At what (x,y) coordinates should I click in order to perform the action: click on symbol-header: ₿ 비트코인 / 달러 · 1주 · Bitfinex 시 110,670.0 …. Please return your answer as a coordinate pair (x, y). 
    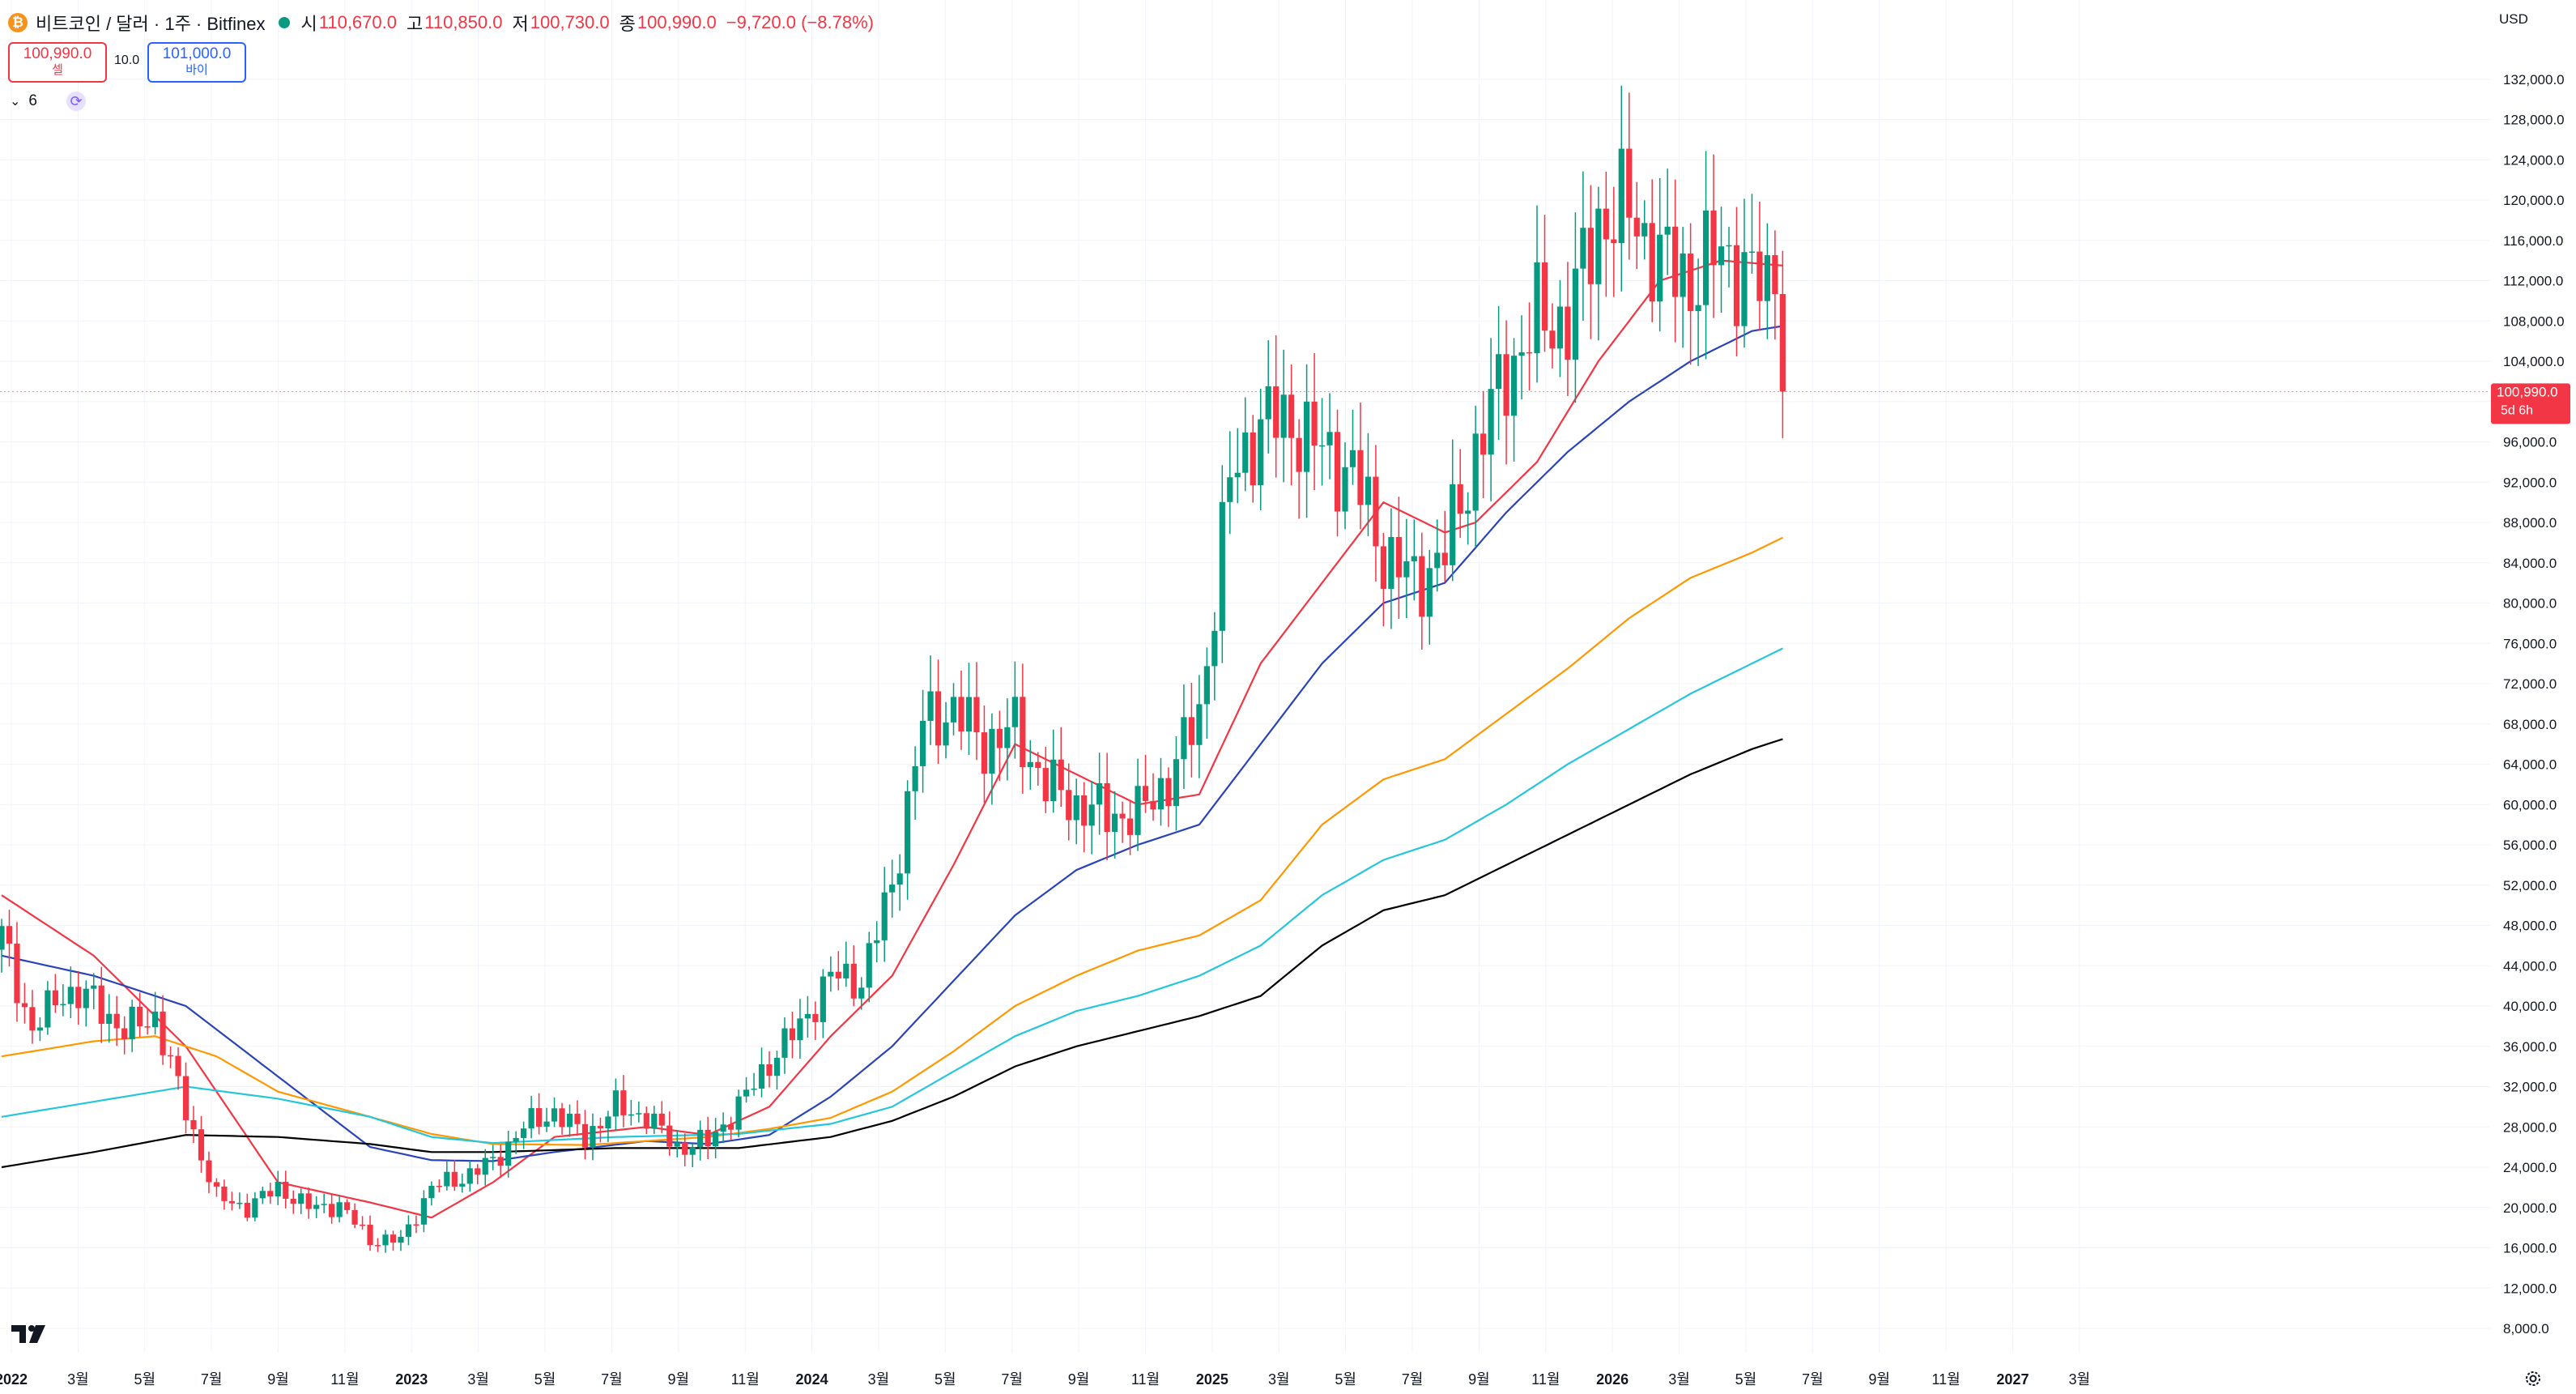
    Looking at the image, I should click on (446, 22).